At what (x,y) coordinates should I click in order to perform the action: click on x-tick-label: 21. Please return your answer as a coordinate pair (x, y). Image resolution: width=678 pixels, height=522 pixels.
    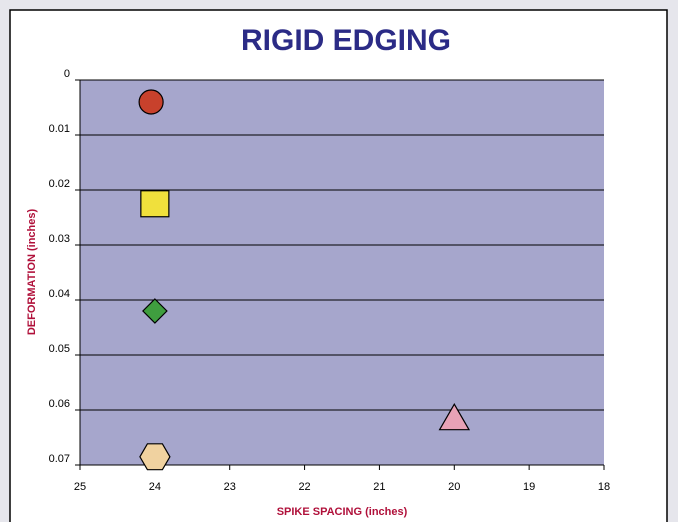
    Looking at the image, I should click on (379, 487).